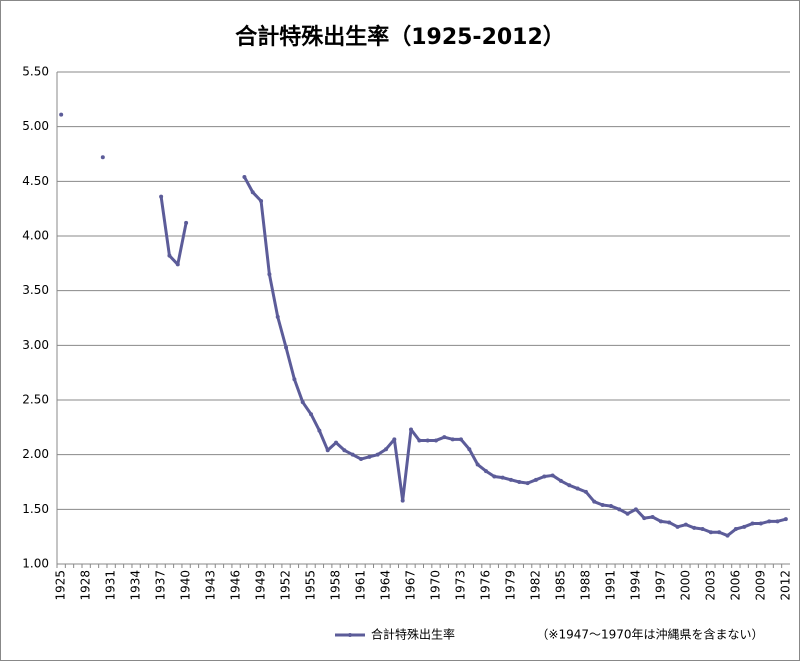 This screenshot has height=661, width=800. Describe the element at coordinates (400, 37) in the screenshot. I see `chart-title: 合計特殊出生率（1925-2012）` at that location.